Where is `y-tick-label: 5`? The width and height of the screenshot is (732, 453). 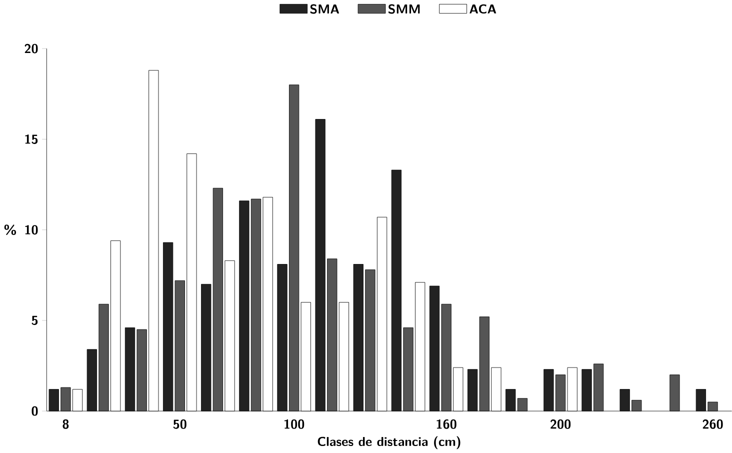
y-tick-label: 5 is located at coordinates (35, 321).